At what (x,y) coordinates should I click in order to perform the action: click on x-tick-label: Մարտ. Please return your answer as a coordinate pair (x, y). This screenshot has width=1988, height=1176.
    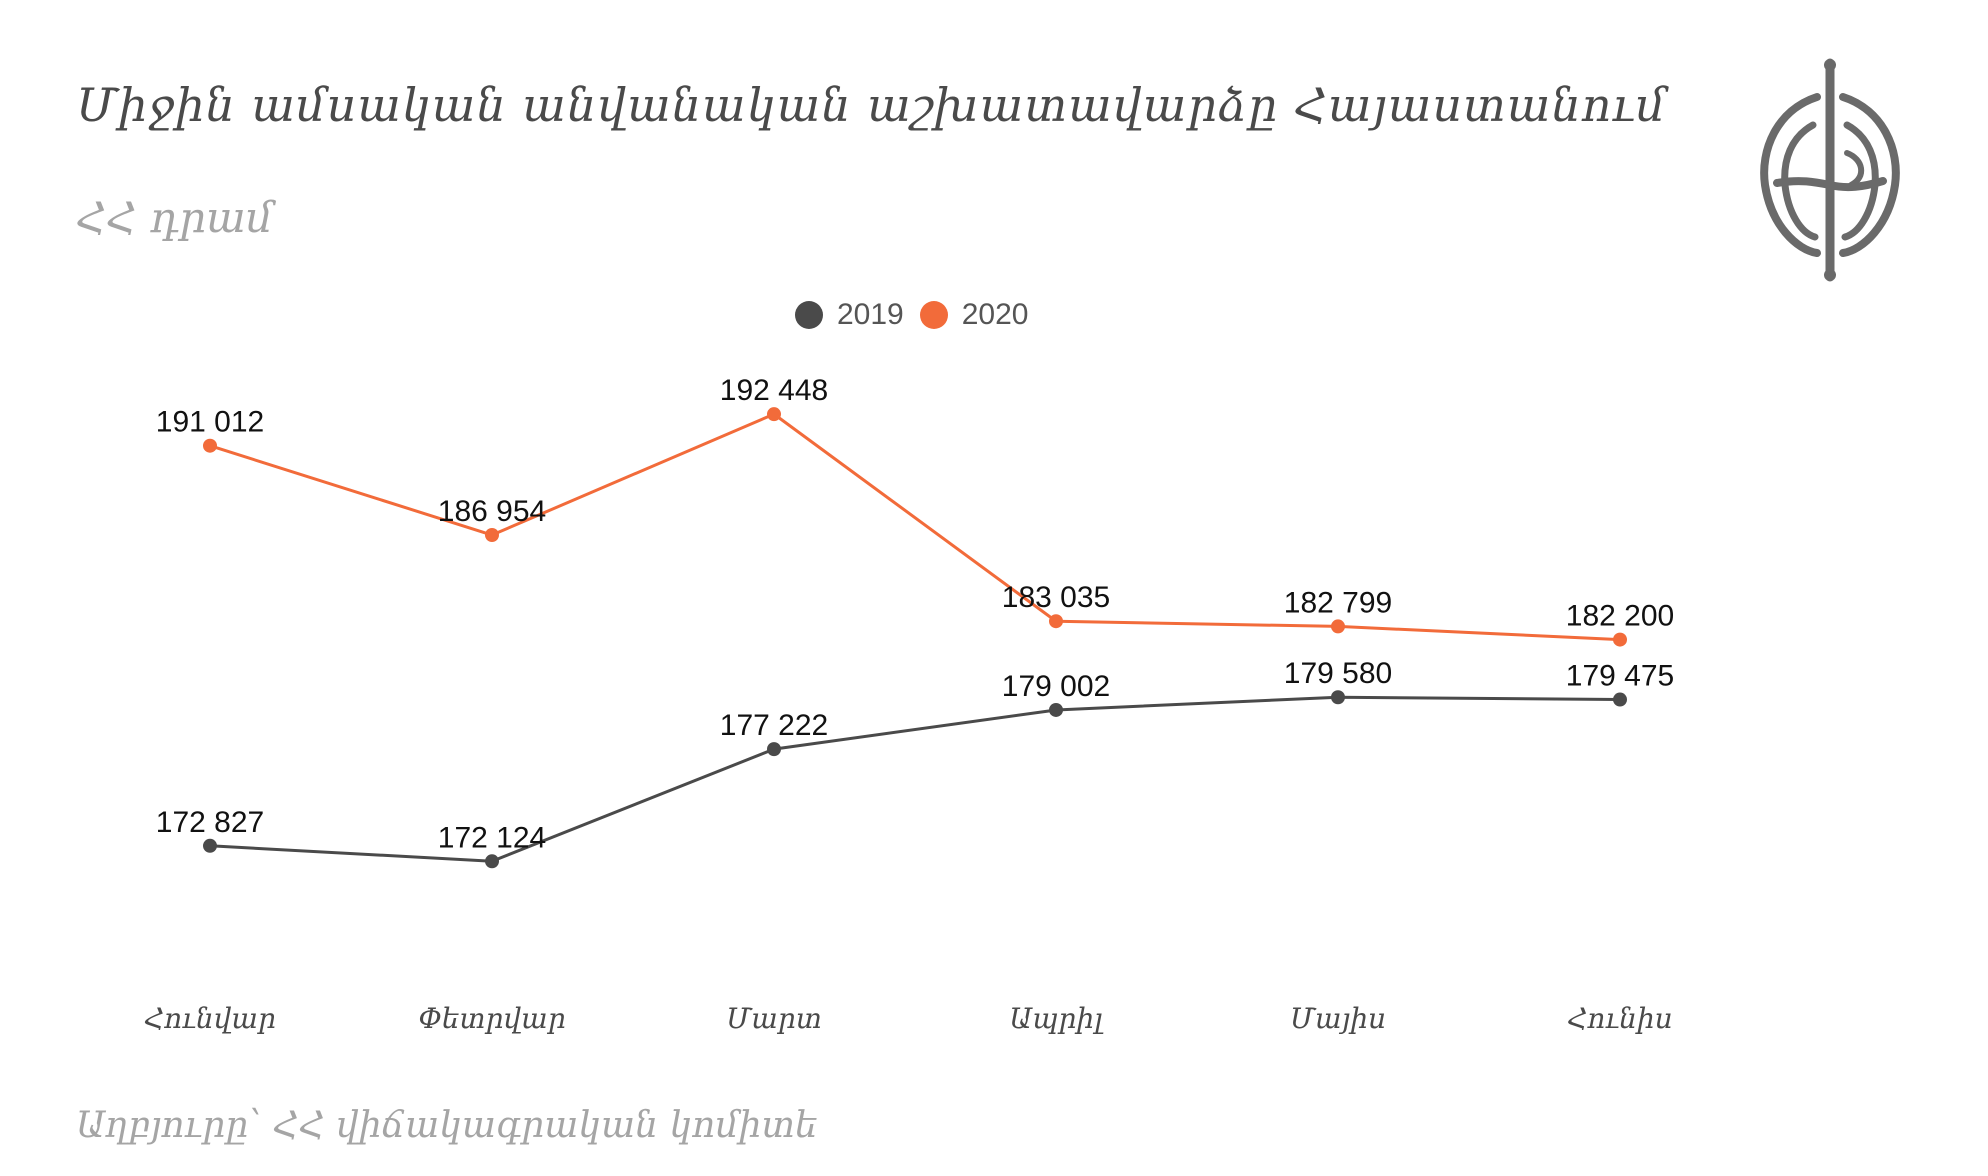
    Looking at the image, I should click on (774, 1018).